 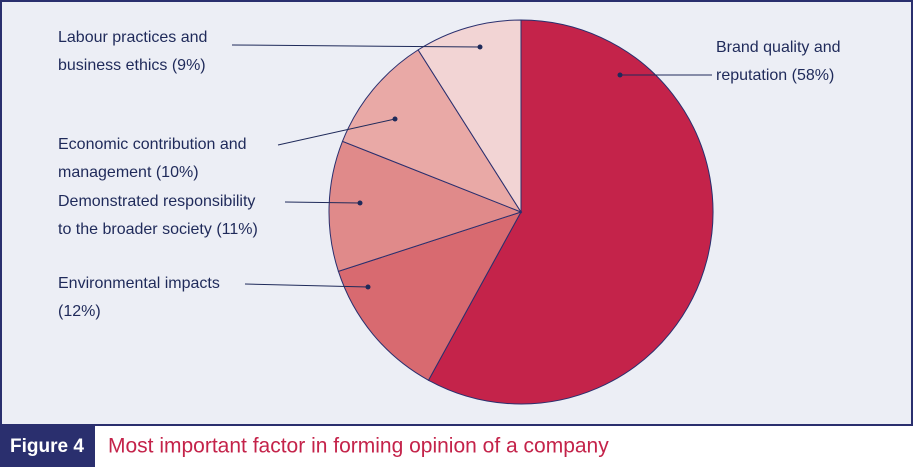 I want to click on slice-label: Economic contribution and, so click(x=152, y=144).